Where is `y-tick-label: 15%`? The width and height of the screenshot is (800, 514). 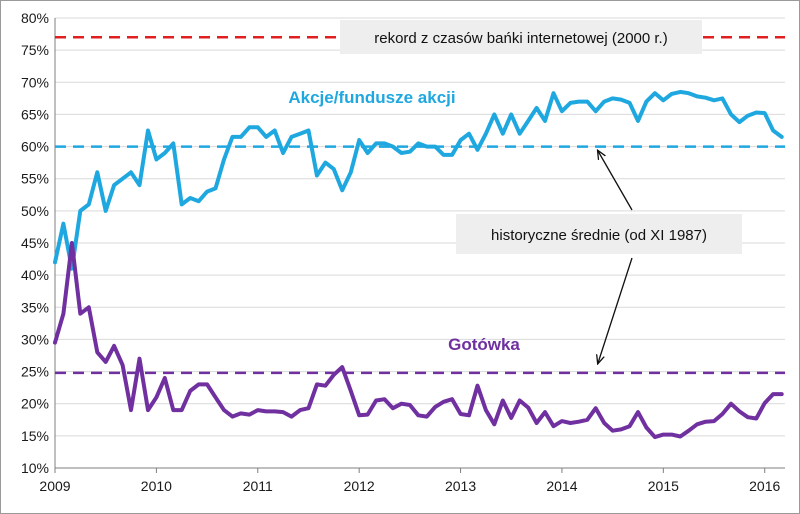 y-tick-label: 15% is located at coordinates (35, 436).